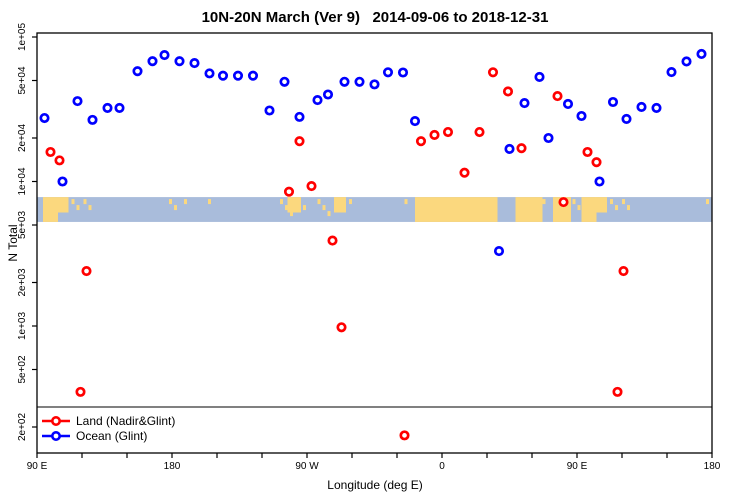 This screenshot has width=750, height=500. I want to click on y-axis-tick-label: 2e+03, so click(22, 282).